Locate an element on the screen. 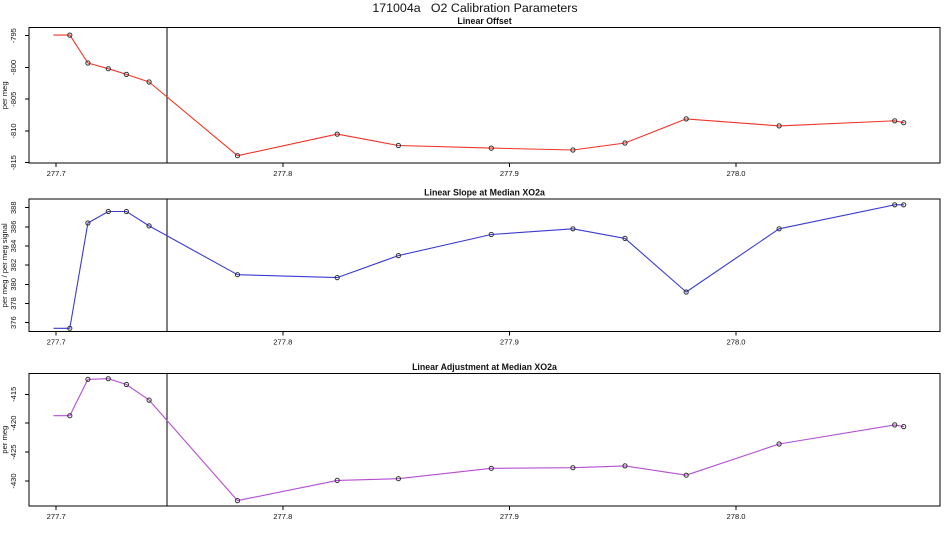 The image size is (950, 550). subplot-title: Linear Adjustment at Median XO2a is located at coordinates (484, 367).